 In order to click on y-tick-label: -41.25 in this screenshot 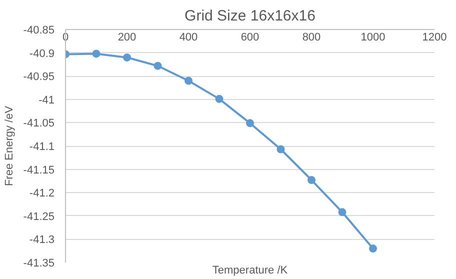, I will do `click(39, 216)`.